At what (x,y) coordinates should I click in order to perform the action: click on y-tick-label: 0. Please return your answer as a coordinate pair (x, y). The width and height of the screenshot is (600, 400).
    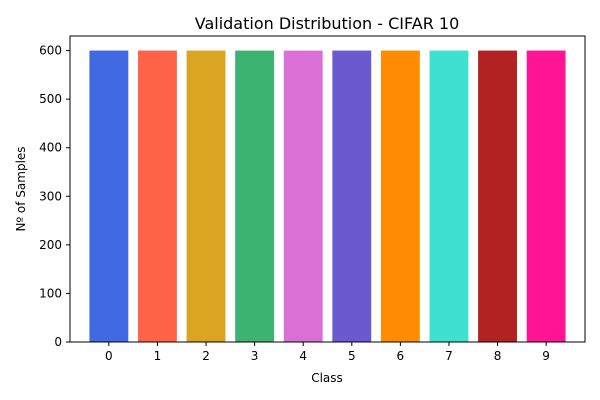
    Looking at the image, I should click on (58, 342).